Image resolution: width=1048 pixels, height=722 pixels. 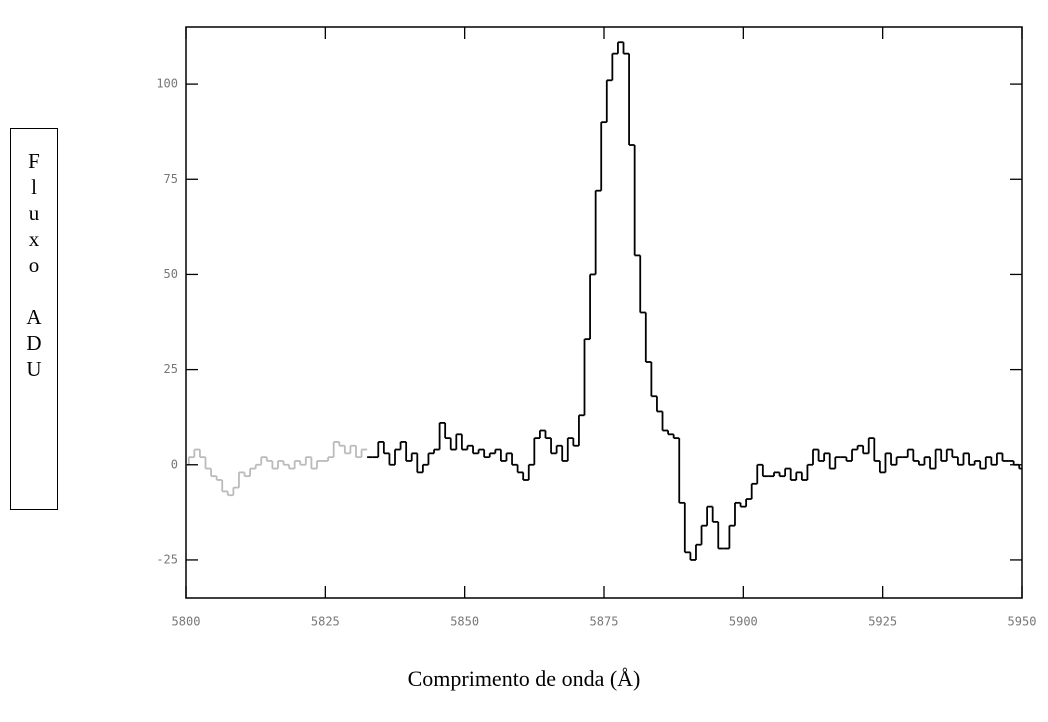 What do you see at coordinates (34, 319) in the screenshot?
I see `y-axis-label: Fluxo ADU` at bounding box center [34, 319].